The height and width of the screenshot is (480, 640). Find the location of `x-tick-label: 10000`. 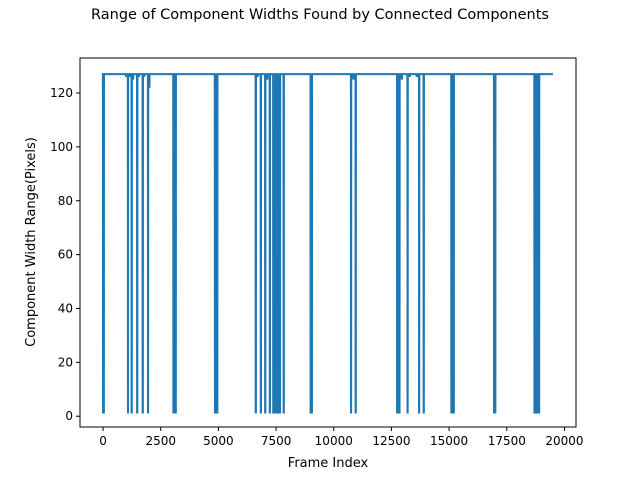

x-tick-label: 10000 is located at coordinates (334, 441).